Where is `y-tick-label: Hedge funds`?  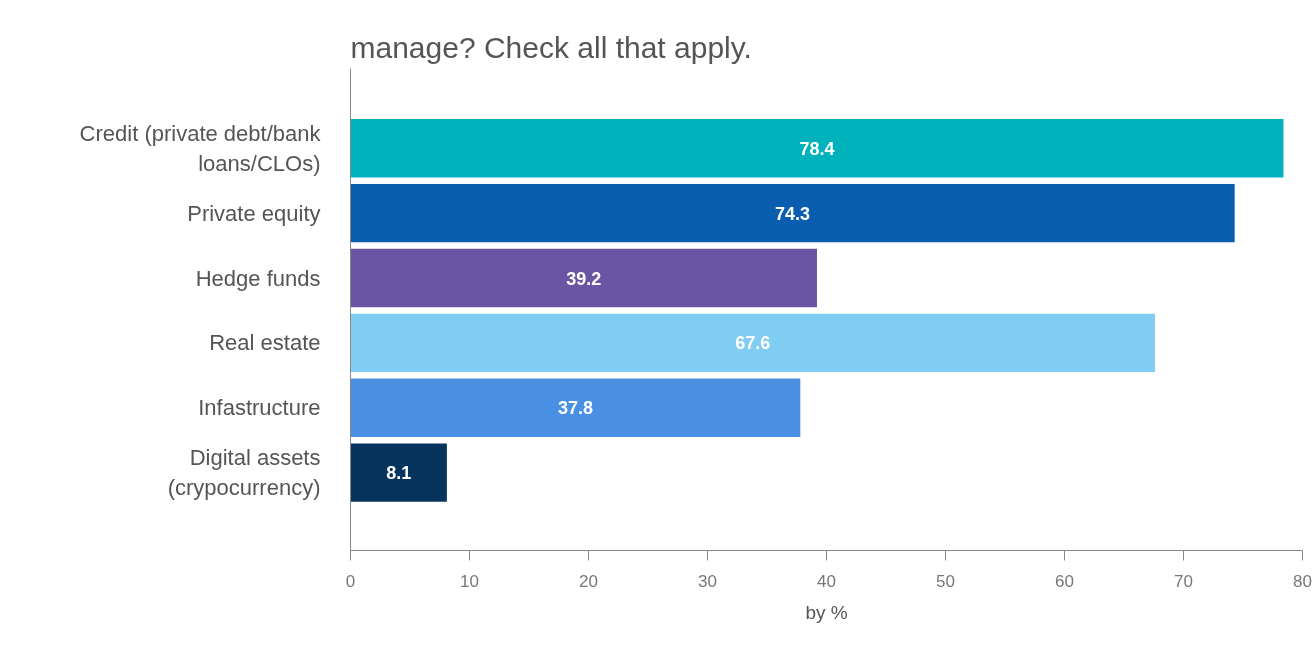
y-tick-label: Hedge funds is located at coordinates (258, 278).